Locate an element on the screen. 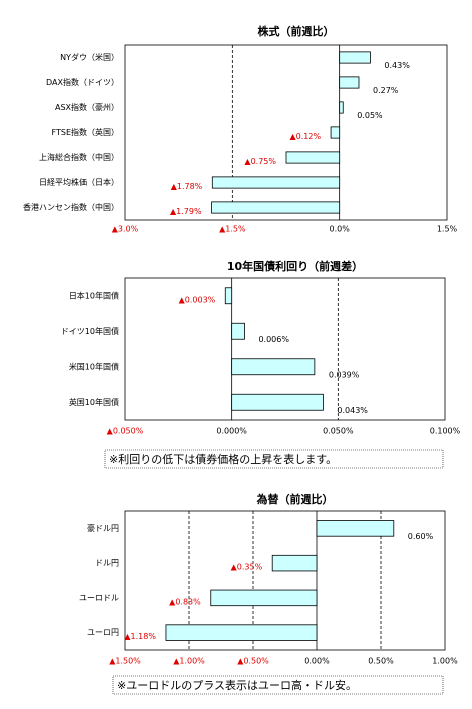 This screenshot has width=472, height=709. x-tick-label: 1.5% is located at coordinates (447, 229).